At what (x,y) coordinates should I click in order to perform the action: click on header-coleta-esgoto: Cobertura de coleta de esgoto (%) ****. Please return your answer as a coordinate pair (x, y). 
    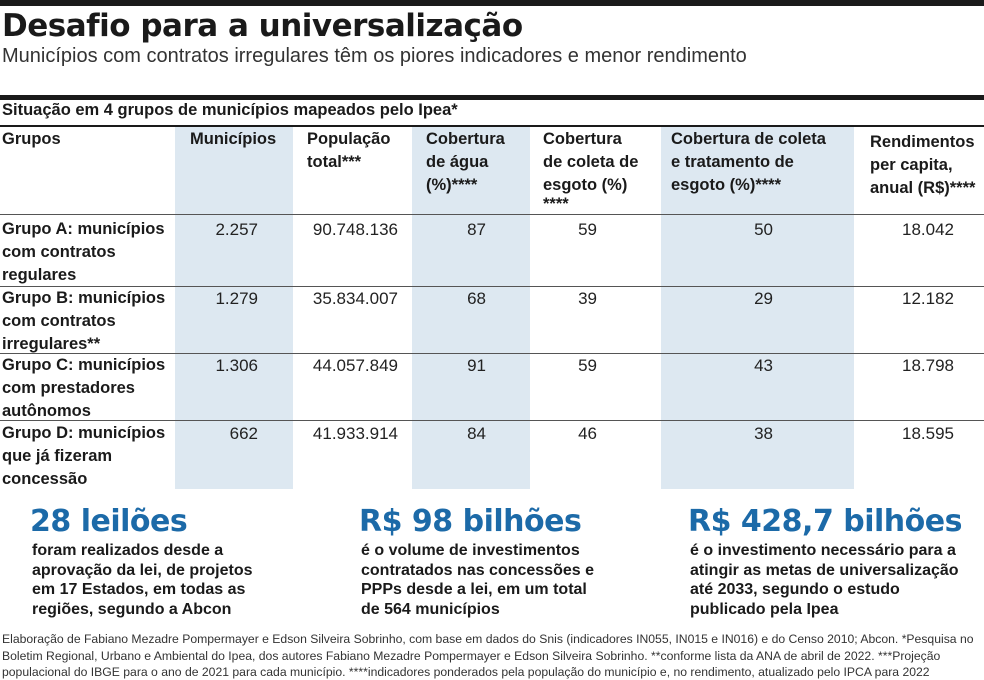
    Looking at the image, I should click on (590, 170).